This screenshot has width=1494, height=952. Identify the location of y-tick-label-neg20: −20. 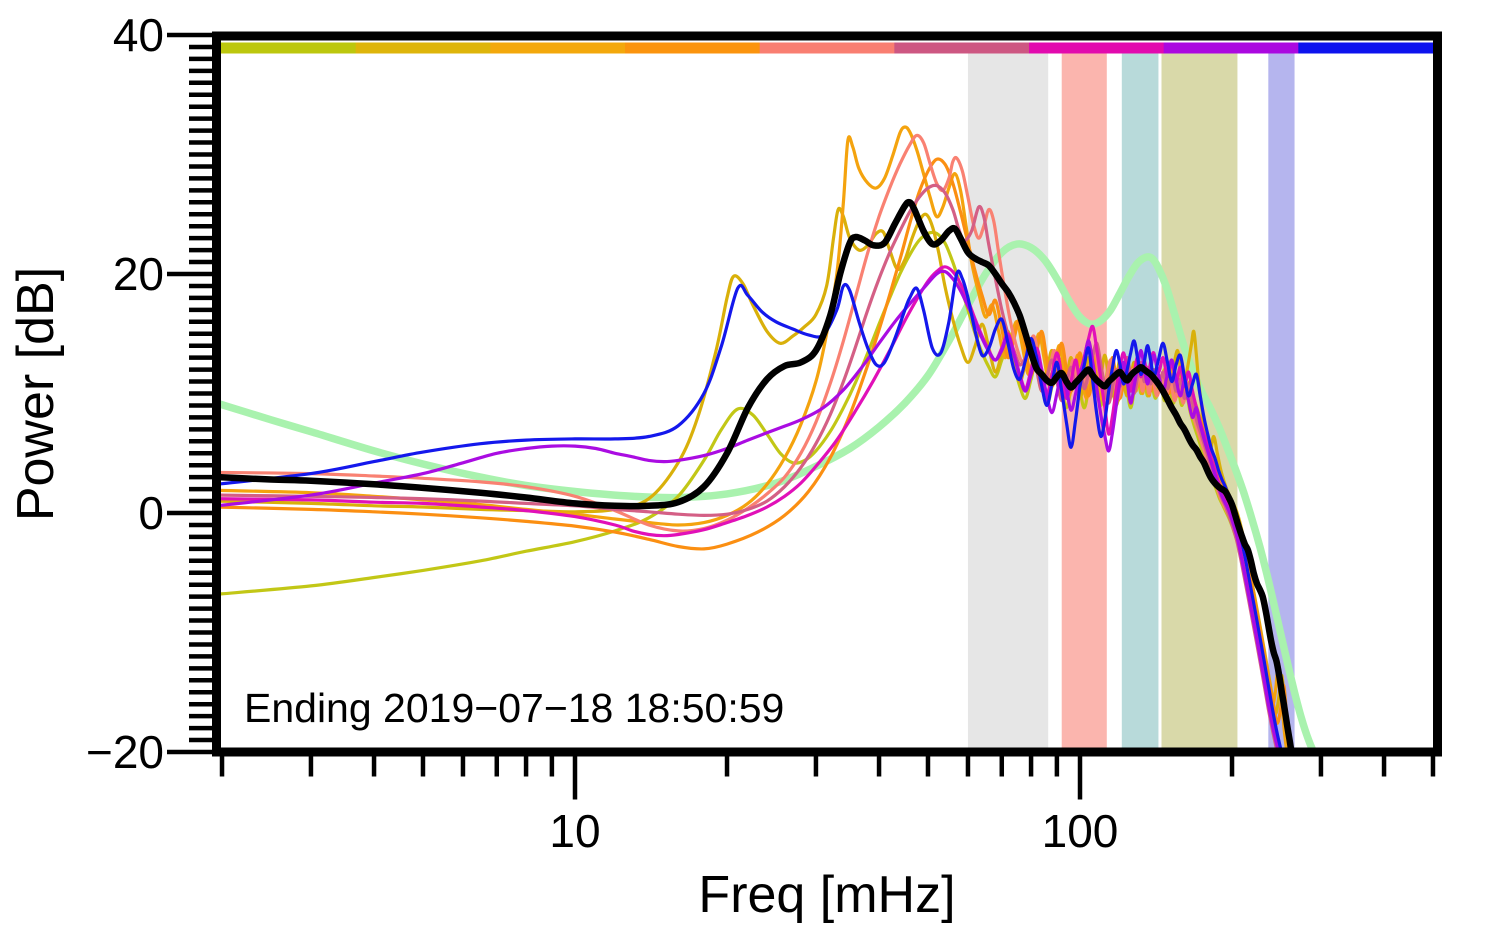
(124, 752).